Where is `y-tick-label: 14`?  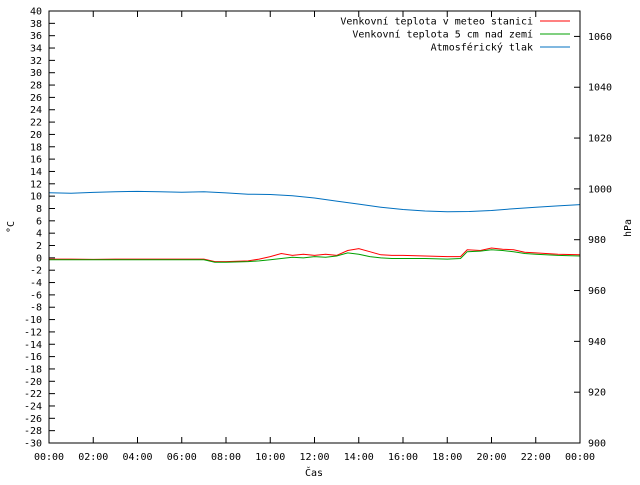 y-tick-label: 14 is located at coordinates (36, 172).